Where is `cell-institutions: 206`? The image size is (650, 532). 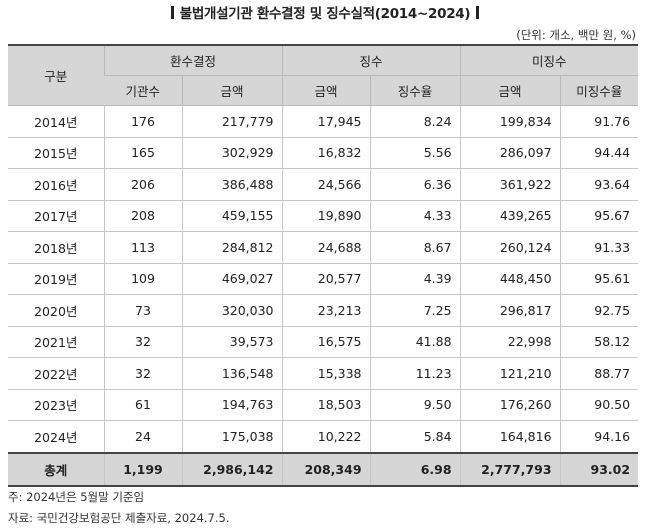 cell-institutions: 206 is located at coordinates (142, 184).